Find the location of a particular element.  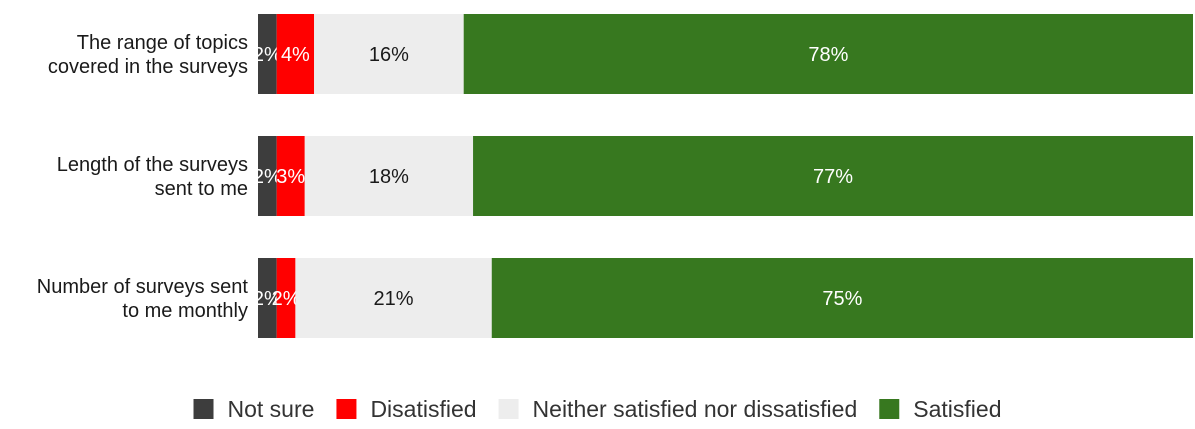

category-label-line: Number of surveys sent is located at coordinates (143, 287).